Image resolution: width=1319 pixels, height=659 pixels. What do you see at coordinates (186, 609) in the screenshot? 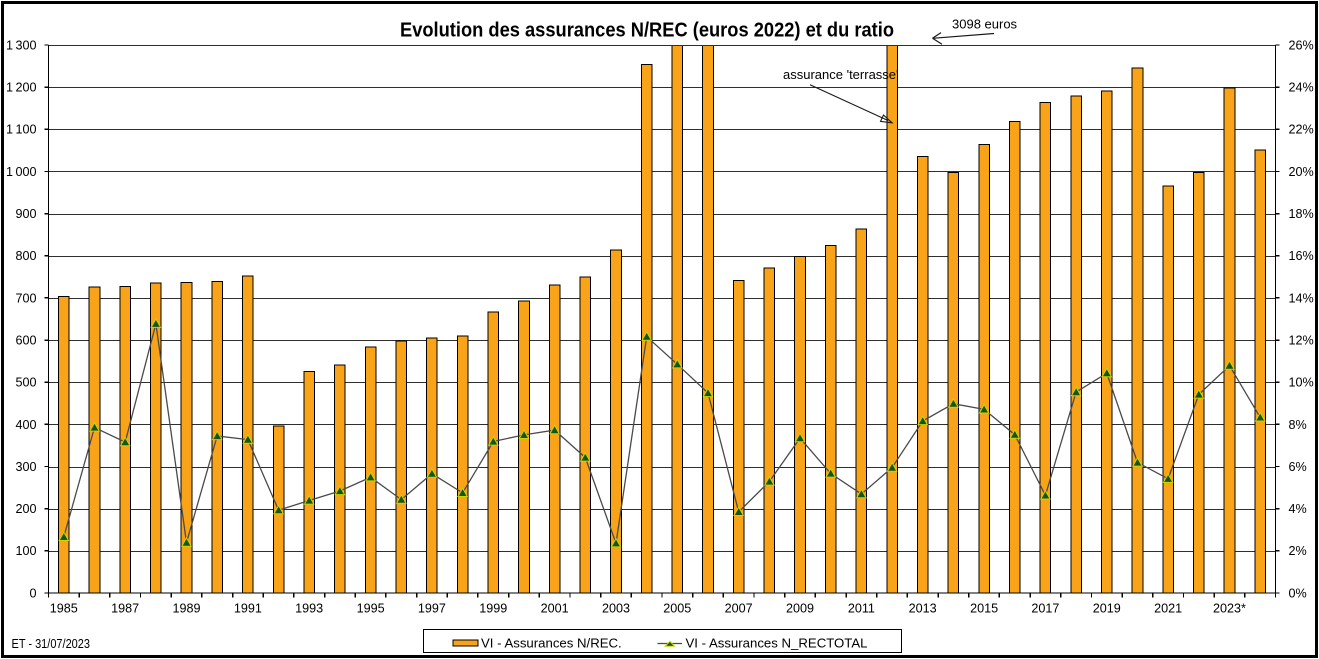
I see `svg-text: 1989` at bounding box center [186, 609].